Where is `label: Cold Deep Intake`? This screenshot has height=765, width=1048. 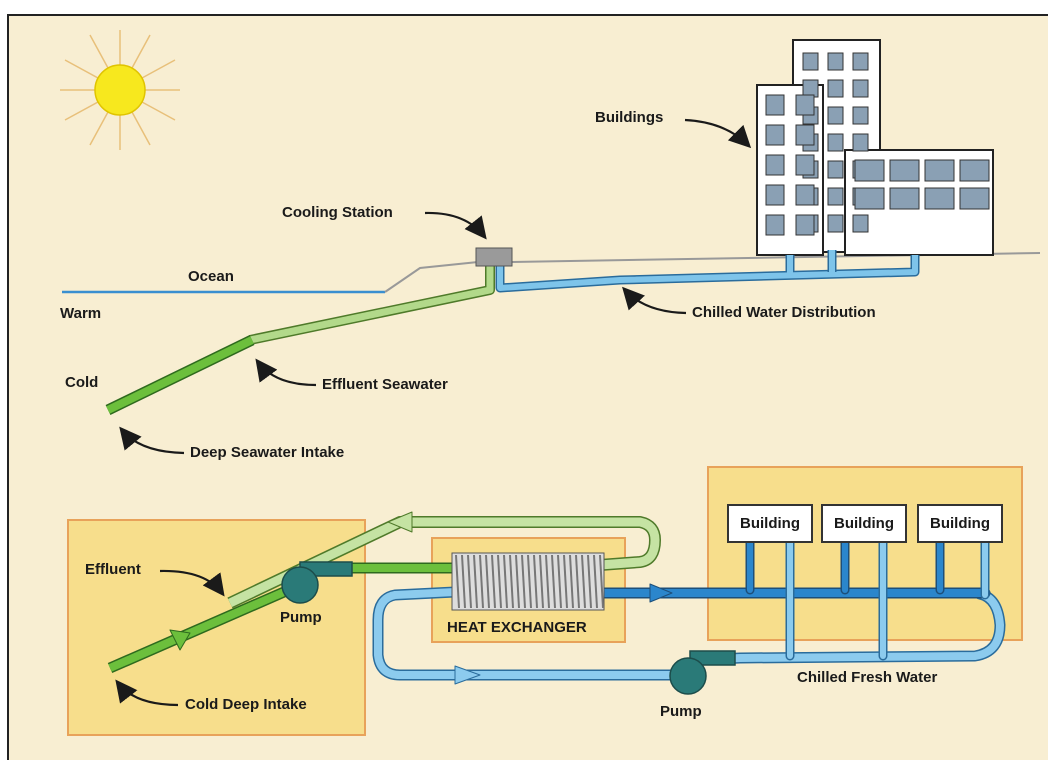 label: Cold Deep Intake is located at coordinates (246, 704).